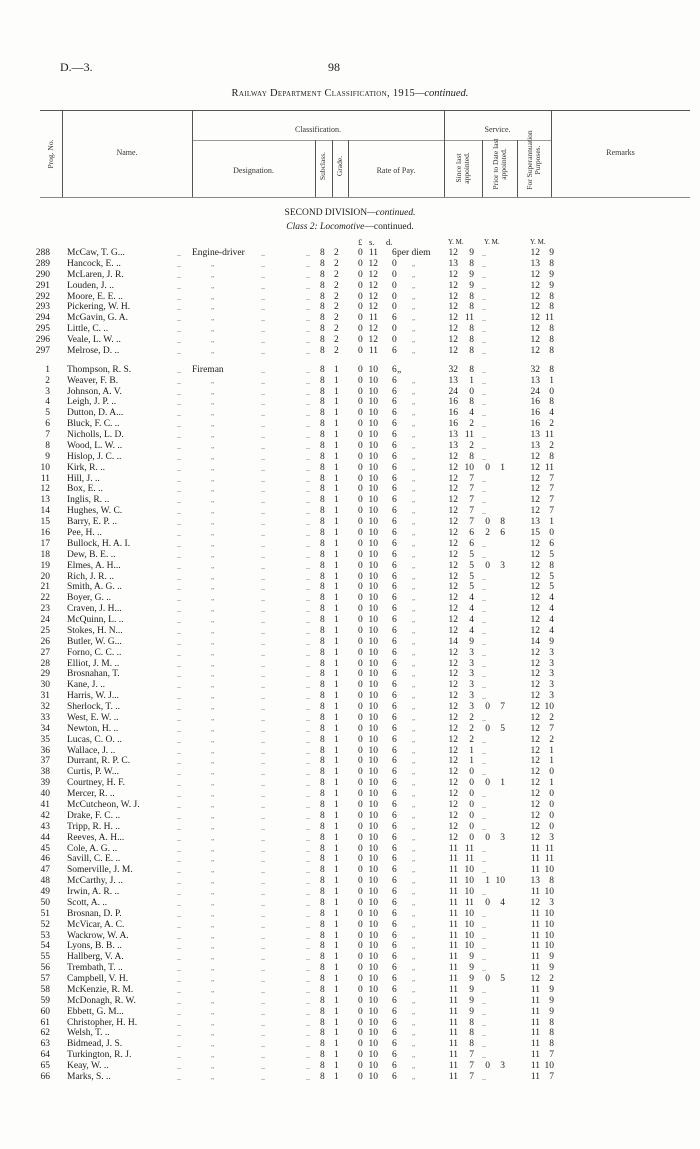 This screenshot has height=1149, width=700. I want to click on name: Drake, F. C. .., so click(94, 815).